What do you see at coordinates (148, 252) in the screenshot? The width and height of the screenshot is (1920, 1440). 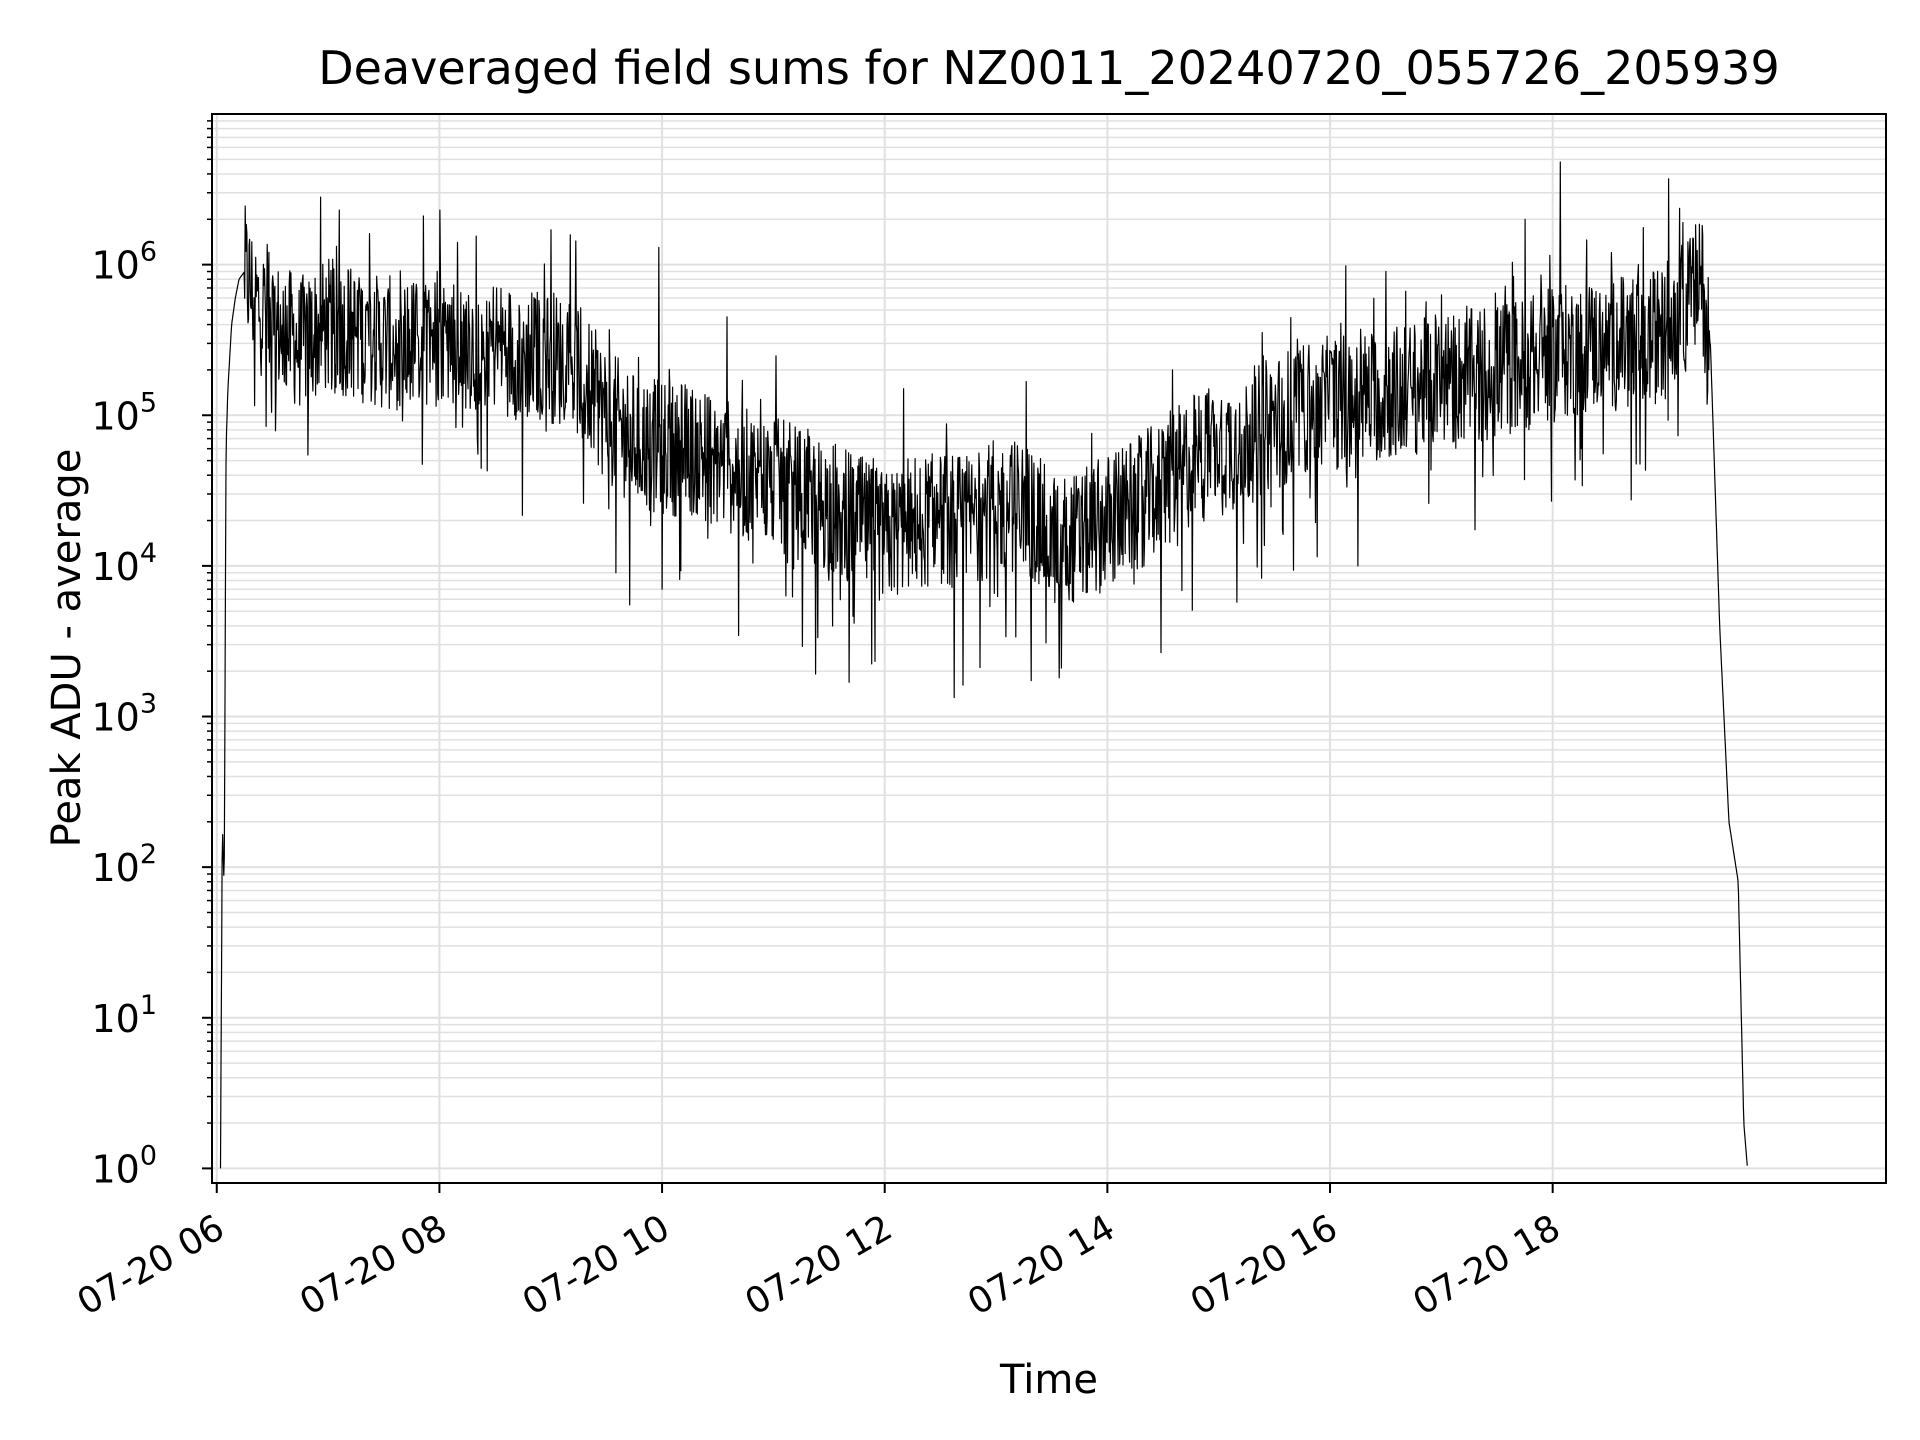 I see `y-tick-exponent: 6` at bounding box center [148, 252].